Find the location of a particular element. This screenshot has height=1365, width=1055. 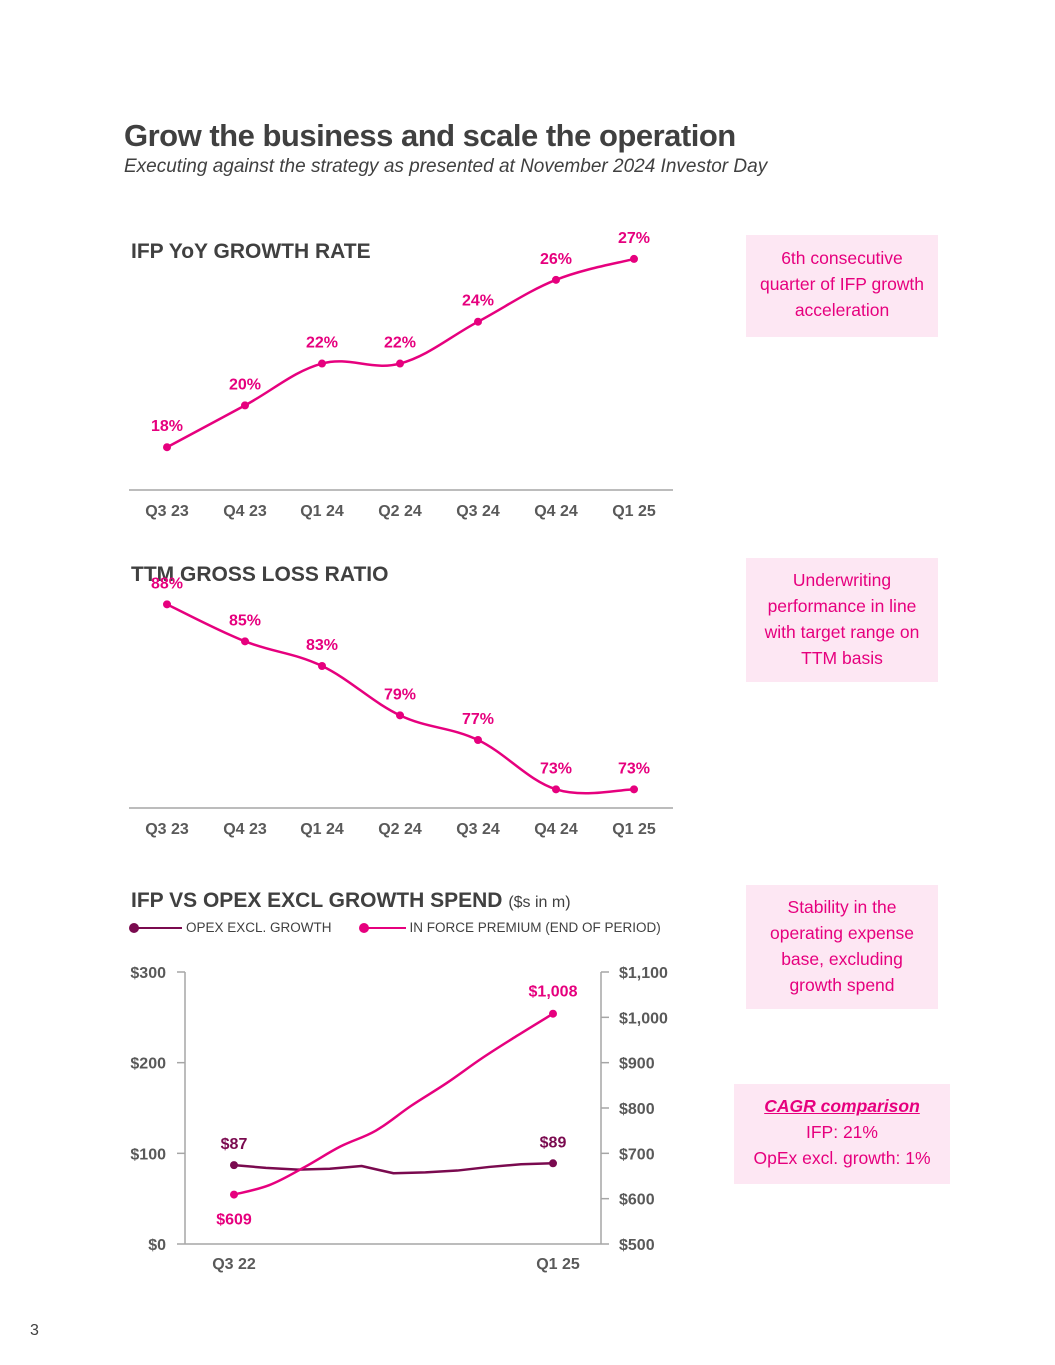

chart0-tick-label: Q3 24 is located at coordinates (478, 511).